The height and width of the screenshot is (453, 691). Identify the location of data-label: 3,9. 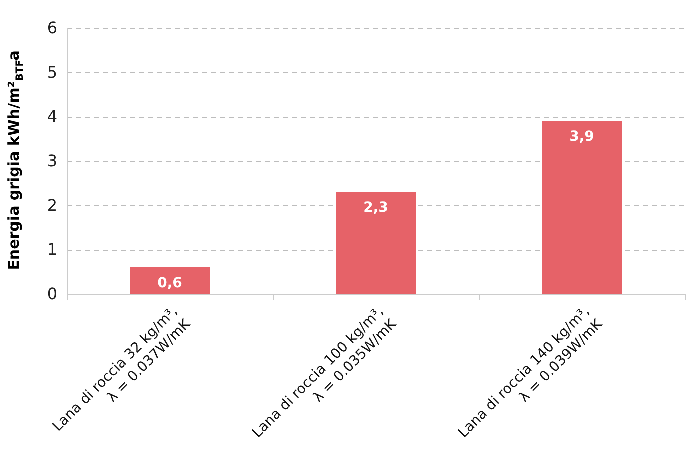
(582, 137).